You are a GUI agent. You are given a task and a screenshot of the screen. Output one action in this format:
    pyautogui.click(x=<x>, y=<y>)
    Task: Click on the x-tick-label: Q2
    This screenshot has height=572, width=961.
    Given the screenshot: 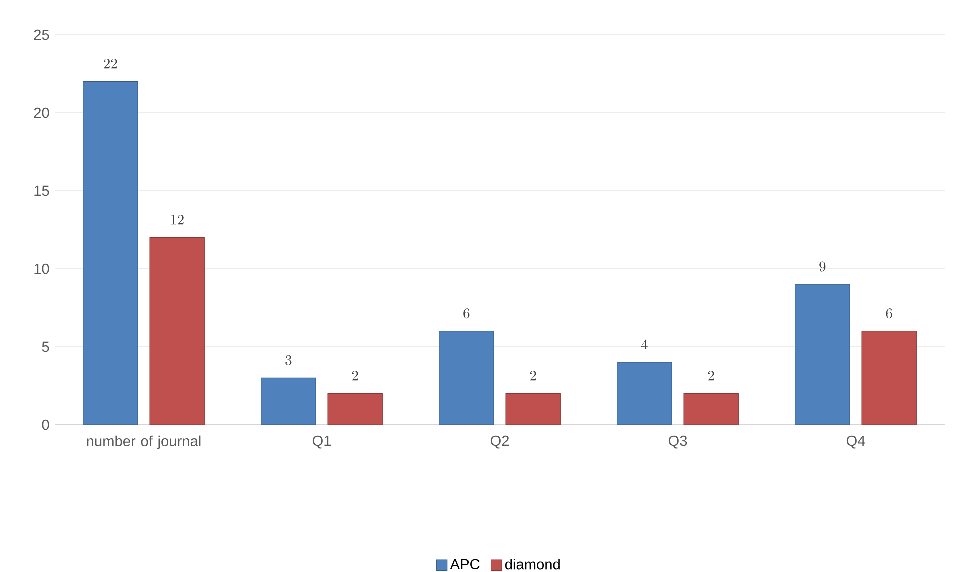 What is the action you would take?
    pyautogui.click(x=500, y=442)
    